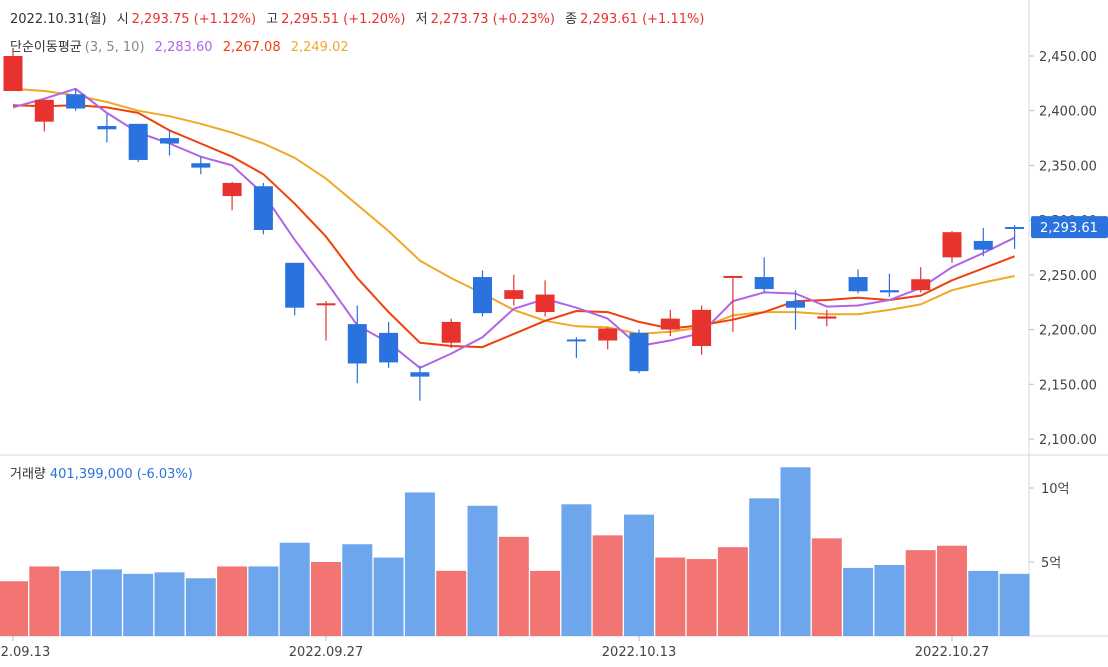  What do you see at coordinates (121, 474) in the screenshot?
I see `volume-legend-value: 401,399,000 (-6.03%)` at bounding box center [121, 474].